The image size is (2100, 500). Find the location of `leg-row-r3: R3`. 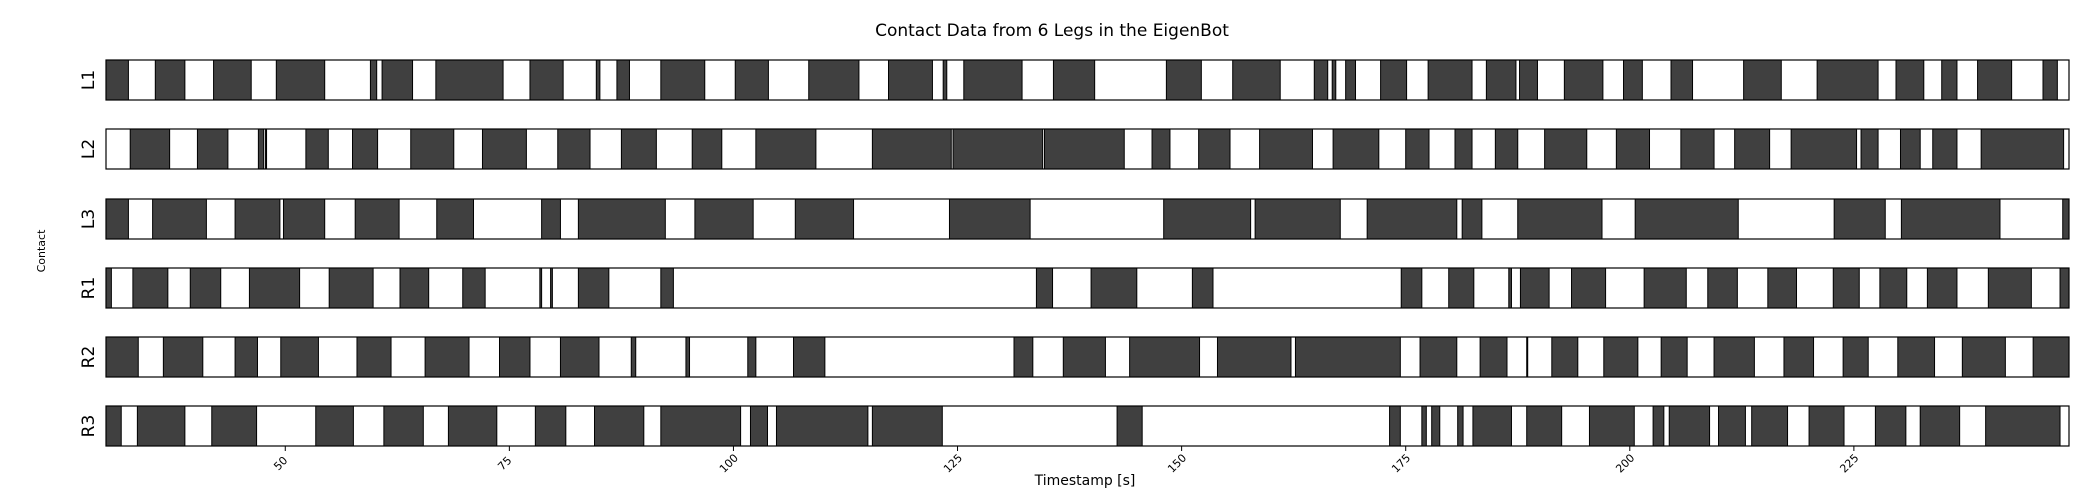

leg-row-r3: R3 is located at coordinates (1074, 426).